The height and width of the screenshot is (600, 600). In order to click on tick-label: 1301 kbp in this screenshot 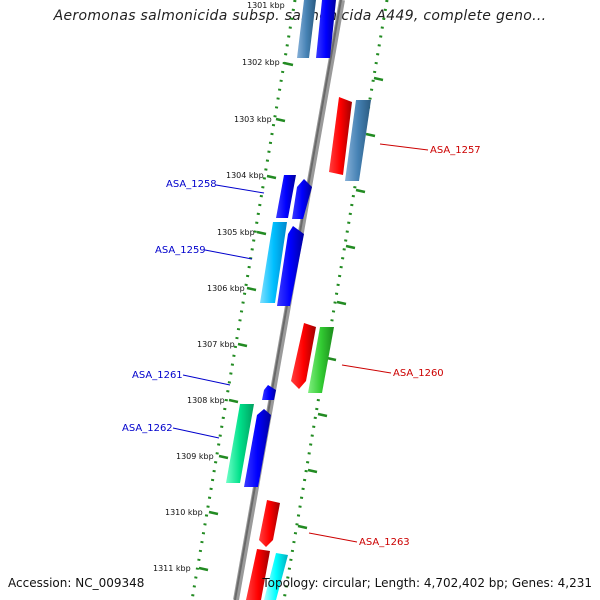, I will do `click(266, 5)`.